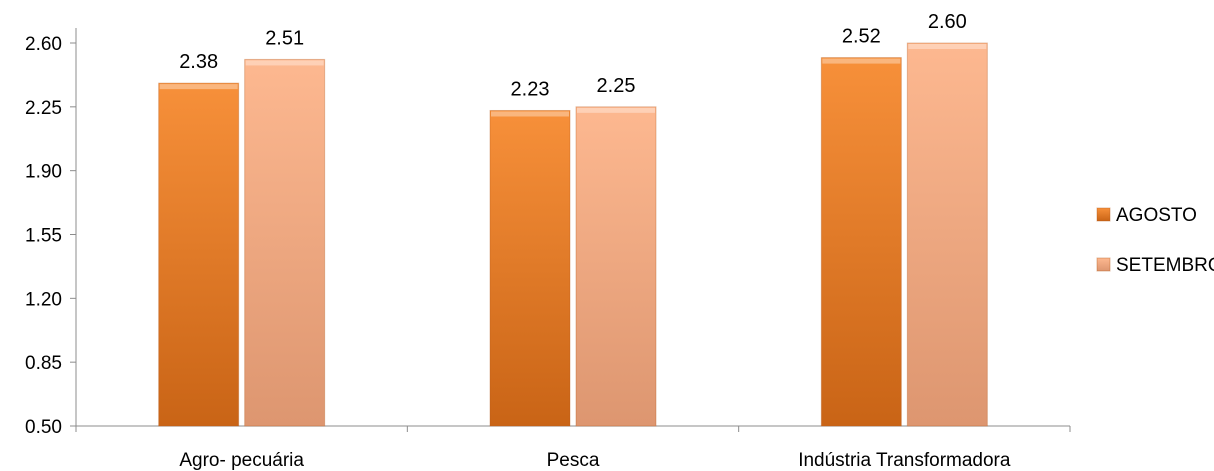 This screenshot has width=1214, height=471. I want to click on y-tick-label: 1.55, so click(43, 236).